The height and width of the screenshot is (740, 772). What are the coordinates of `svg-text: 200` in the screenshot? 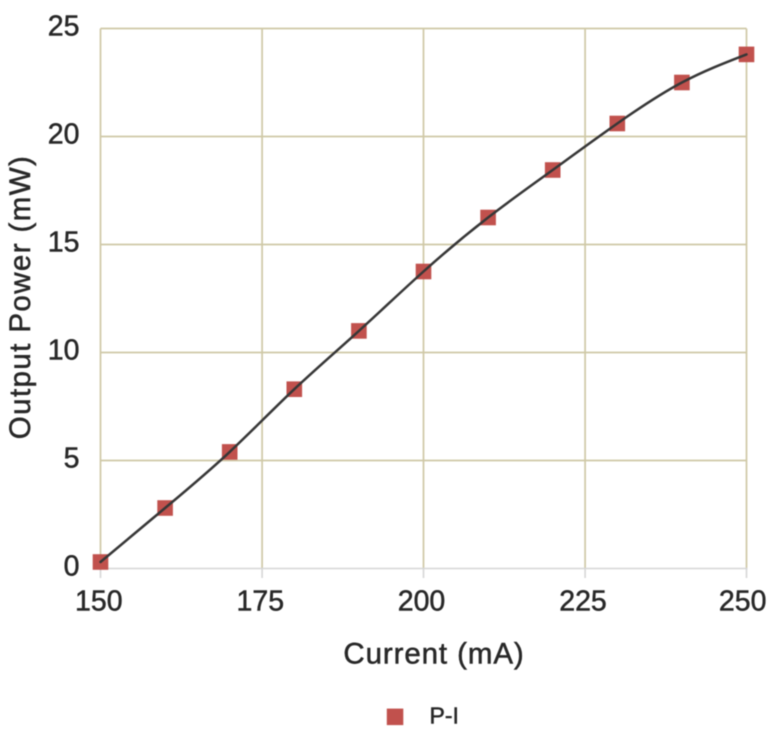 It's located at (422, 601).